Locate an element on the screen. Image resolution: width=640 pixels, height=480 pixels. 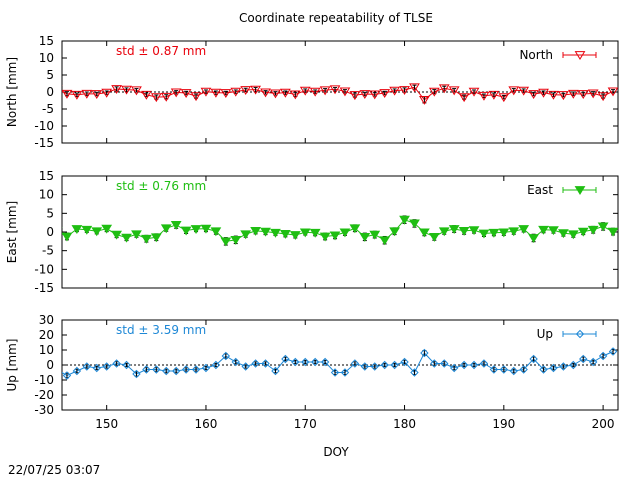
y-tick-label: -5 is located at coordinates (48, 251).